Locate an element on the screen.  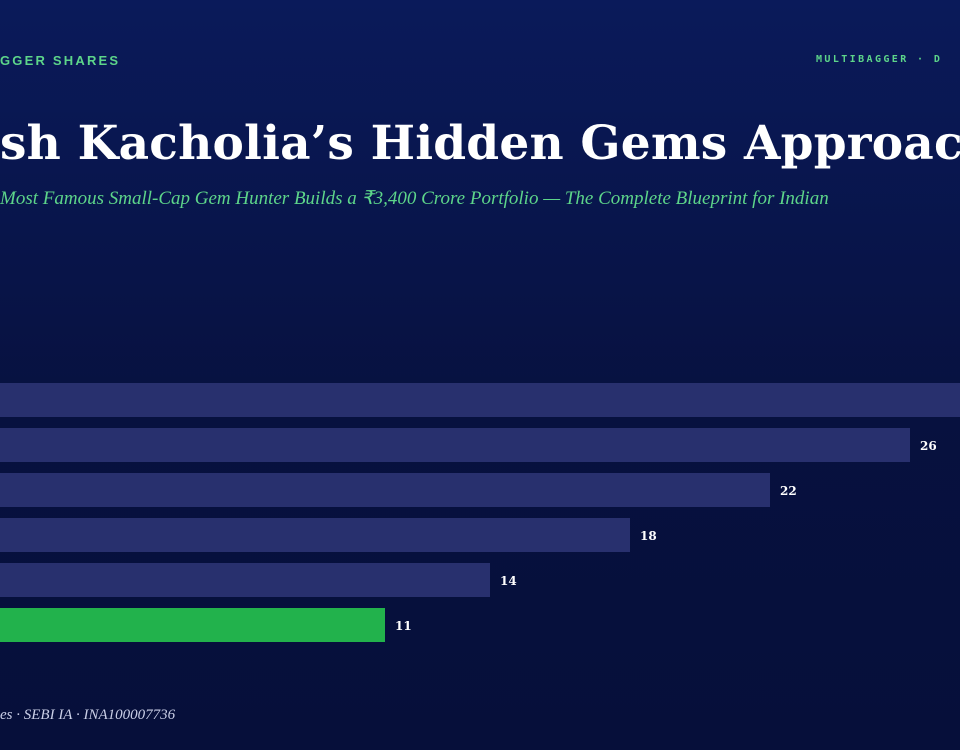
bar-value-label: 22 is located at coordinates (788, 491).